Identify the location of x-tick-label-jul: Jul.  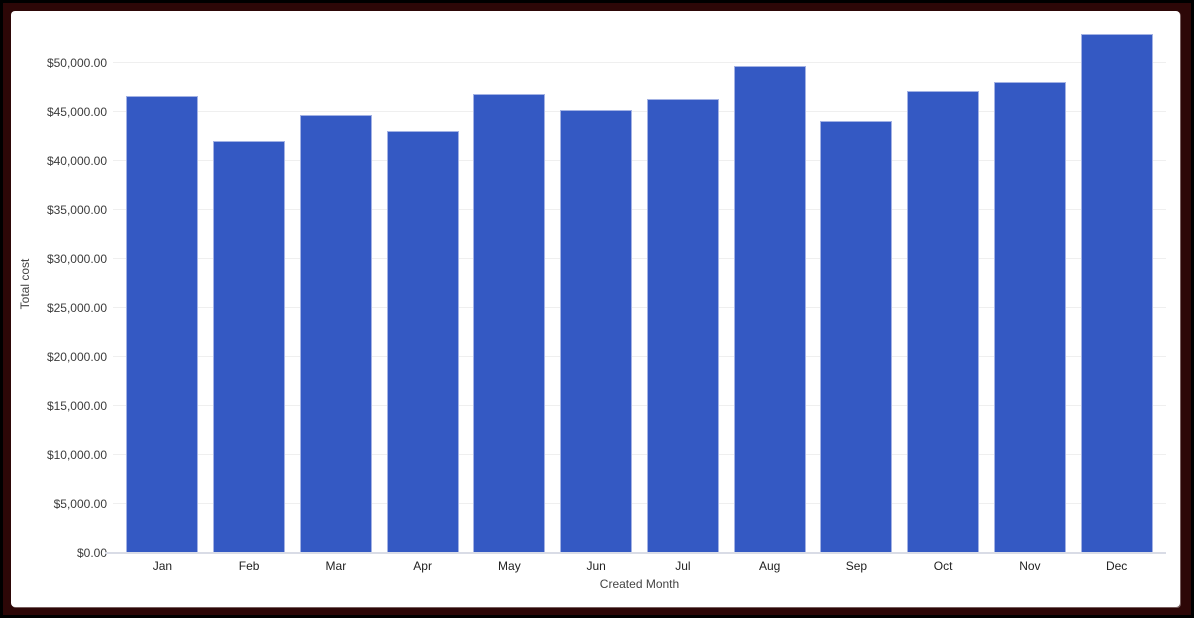
(683, 566).